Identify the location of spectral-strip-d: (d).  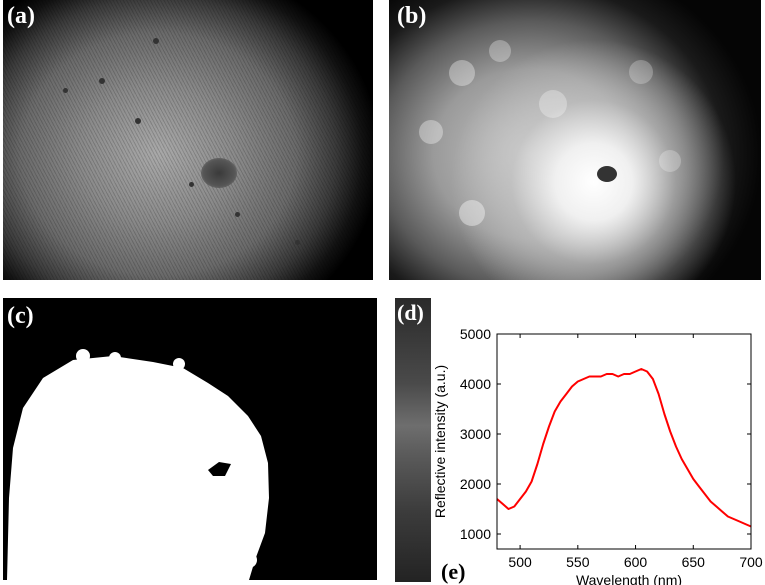
(413, 440).